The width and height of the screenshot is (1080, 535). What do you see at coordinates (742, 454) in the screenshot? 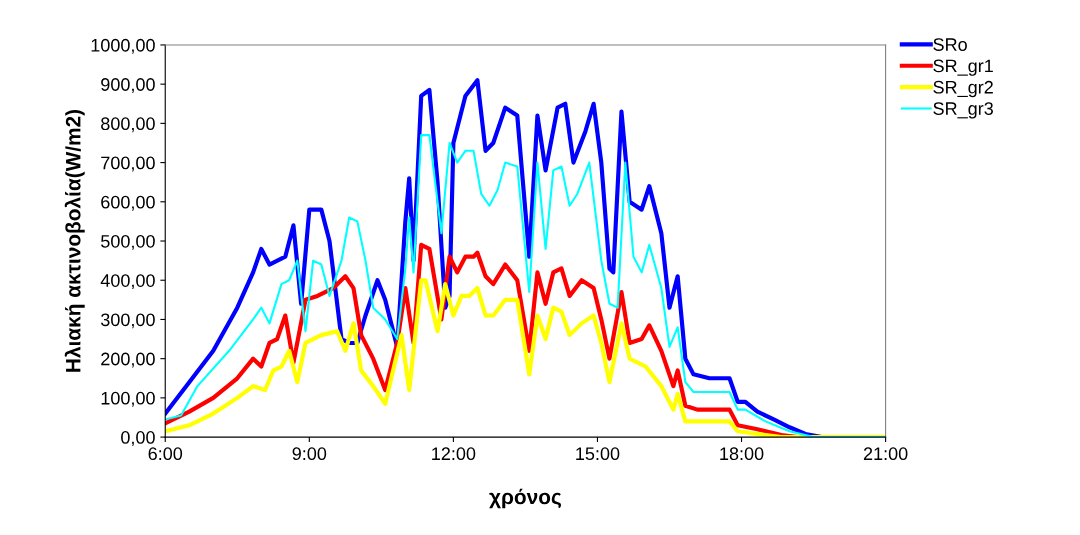
I see `x-tick-label: 18:00` at bounding box center [742, 454].